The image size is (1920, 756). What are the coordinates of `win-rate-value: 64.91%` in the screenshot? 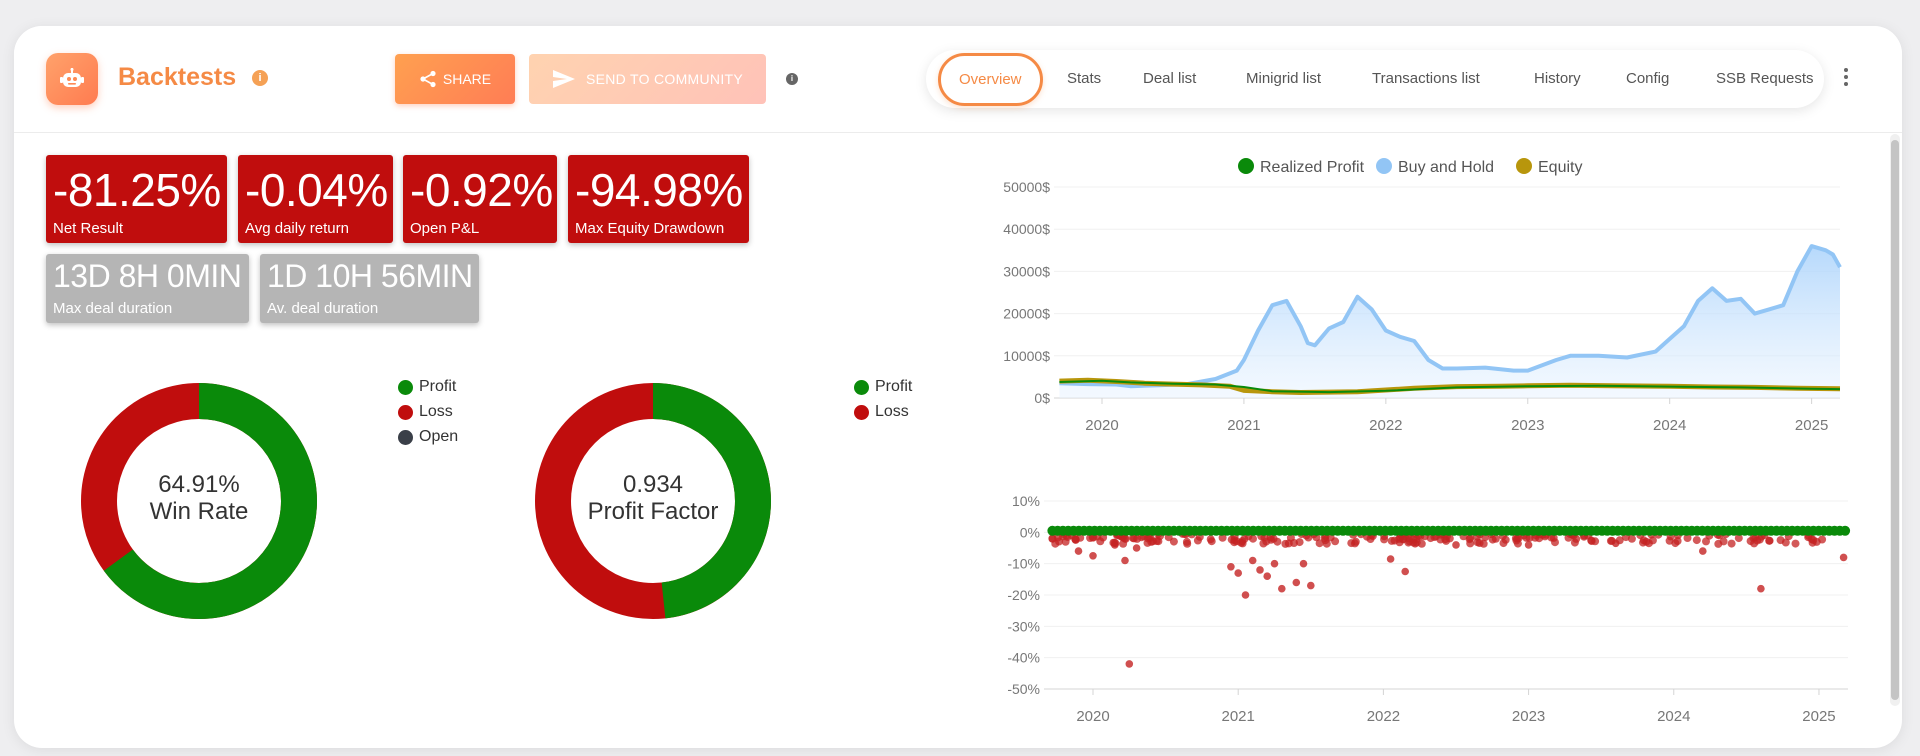 It's located at (198, 484).